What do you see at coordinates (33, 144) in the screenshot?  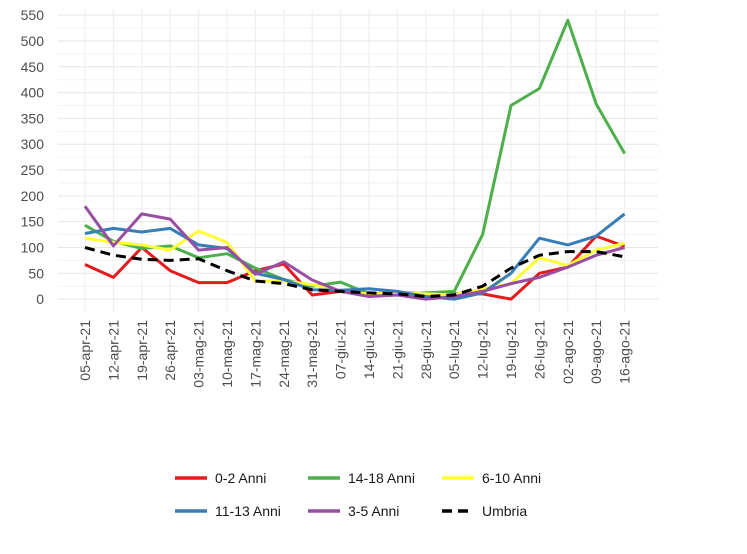 I see `y-tick-label: 300` at bounding box center [33, 144].